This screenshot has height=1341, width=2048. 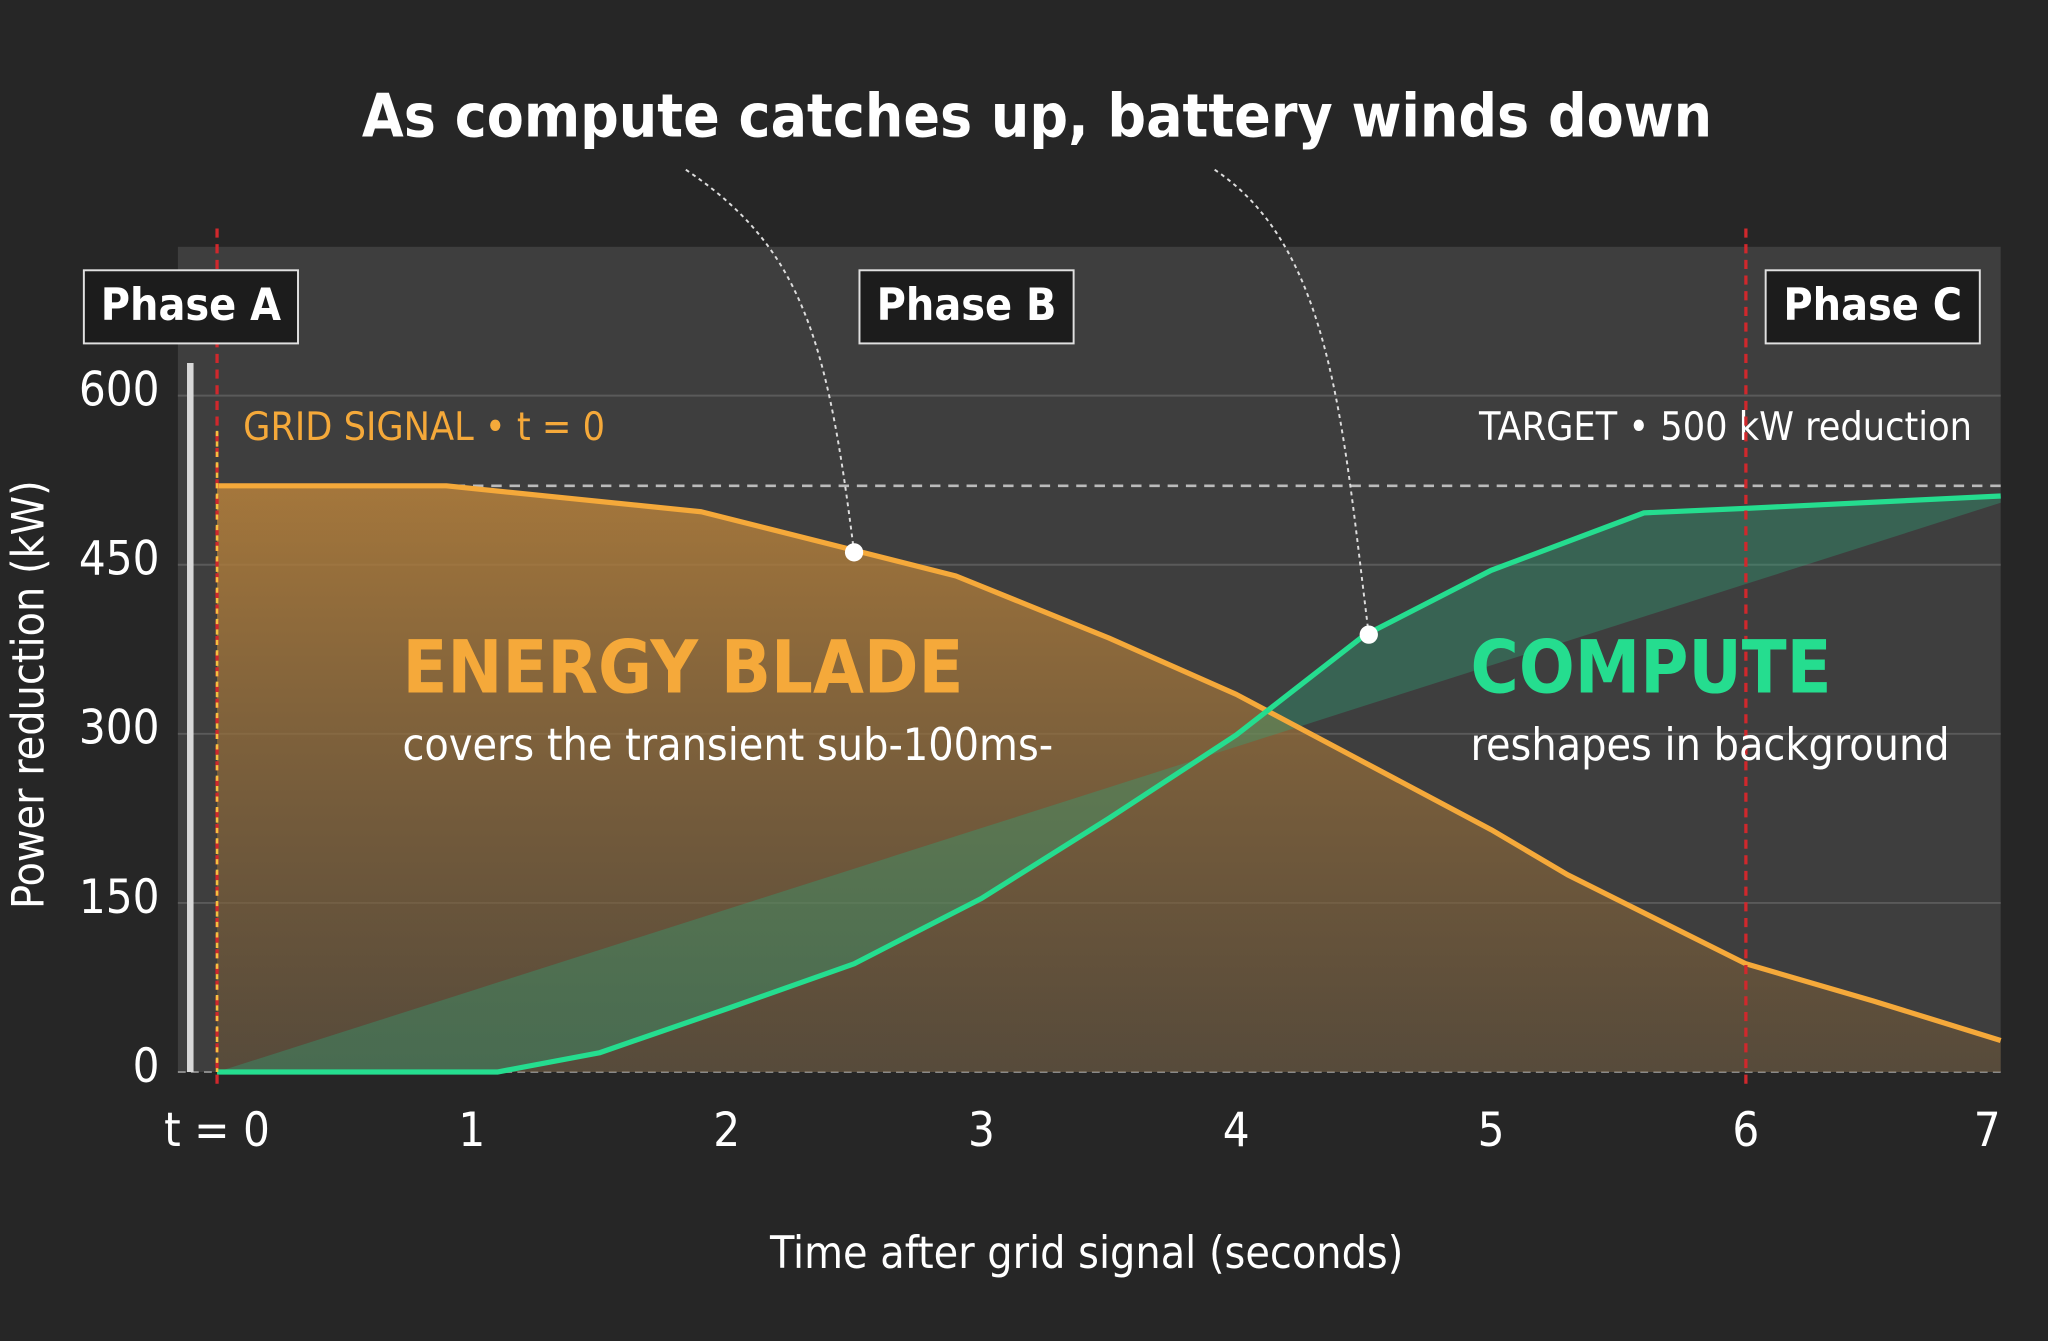 What do you see at coordinates (726, 1130) in the screenshot?
I see `x-tick-label: 2` at bounding box center [726, 1130].